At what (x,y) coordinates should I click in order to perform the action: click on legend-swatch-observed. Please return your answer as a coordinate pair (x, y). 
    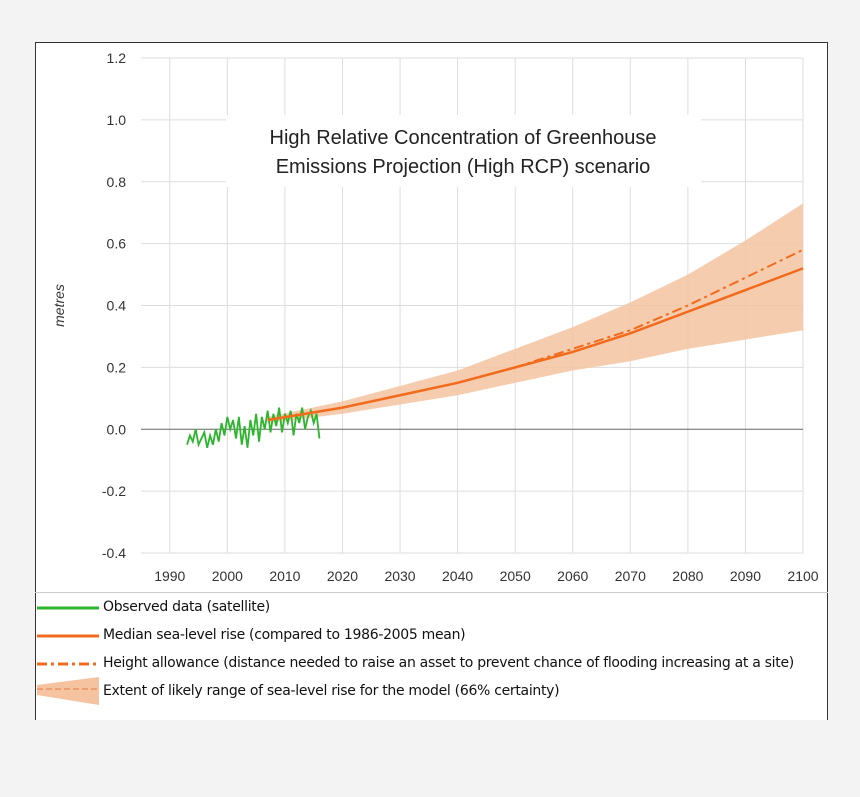
    Looking at the image, I should click on (68, 608).